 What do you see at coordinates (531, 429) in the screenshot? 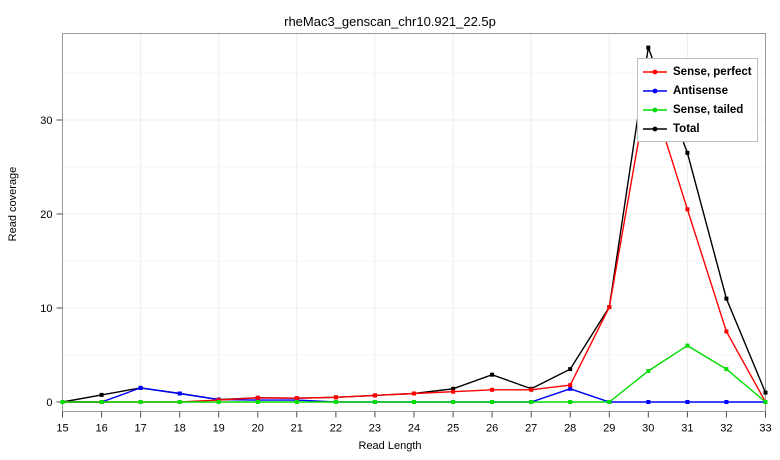
I see `svg-text: 27` at bounding box center [531, 429].